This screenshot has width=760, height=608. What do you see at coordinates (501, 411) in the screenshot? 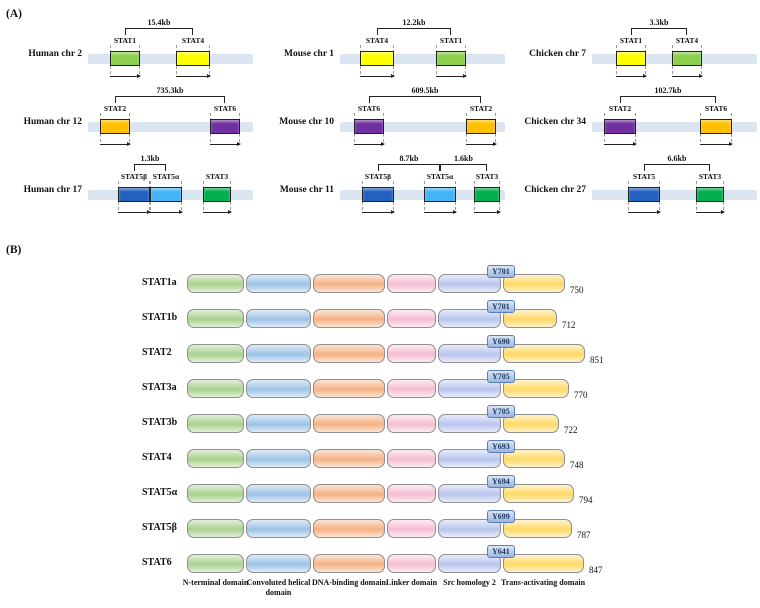
I see `phospho-site-badge: Y705` at bounding box center [501, 411].